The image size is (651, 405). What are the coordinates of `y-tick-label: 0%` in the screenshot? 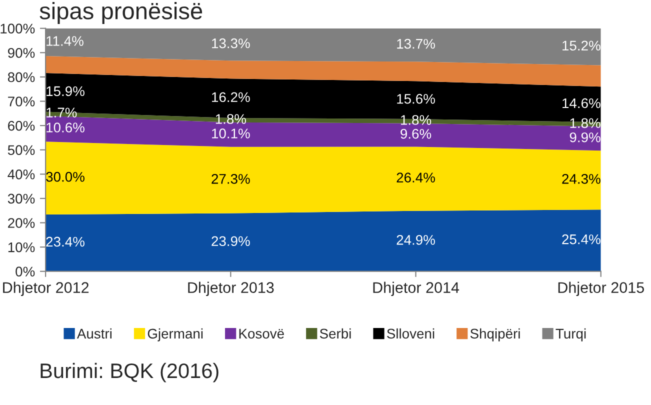 It's located at (25, 271).